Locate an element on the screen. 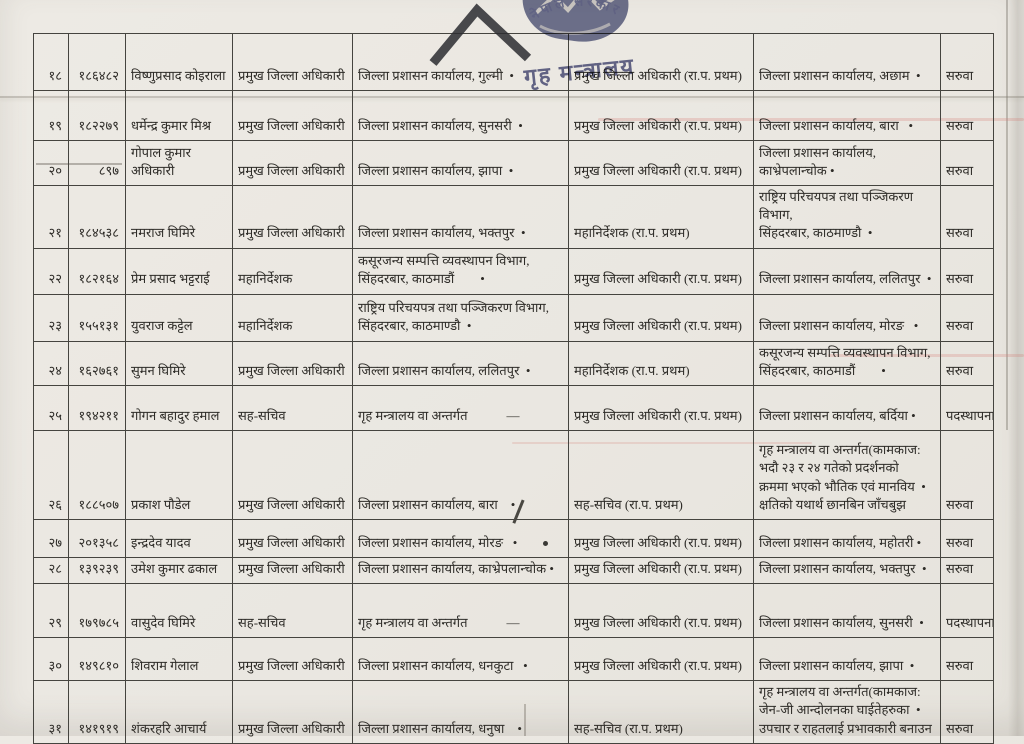  cell-office: जिल्ला प्रशासन कार्यालय, धनुषा • is located at coordinates (460, 712).